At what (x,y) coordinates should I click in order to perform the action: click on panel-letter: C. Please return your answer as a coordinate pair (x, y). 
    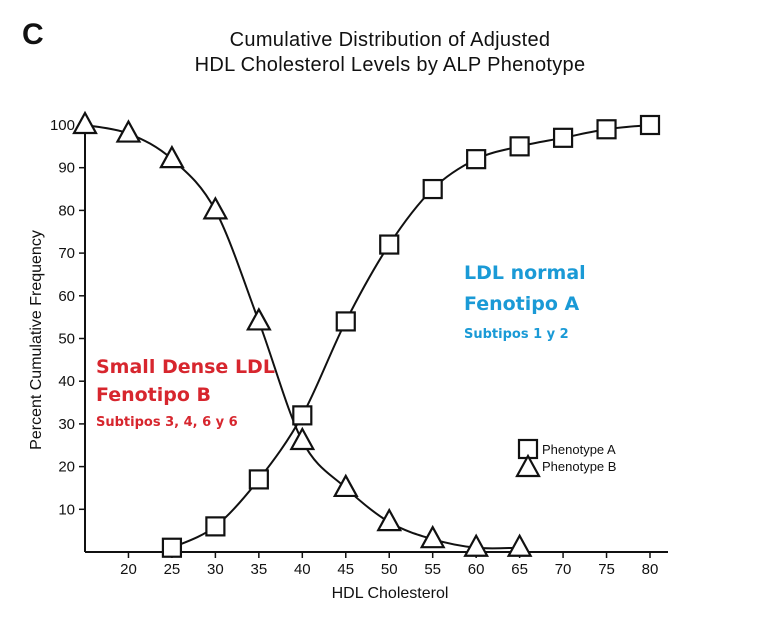
    Looking at the image, I should click on (33, 34).